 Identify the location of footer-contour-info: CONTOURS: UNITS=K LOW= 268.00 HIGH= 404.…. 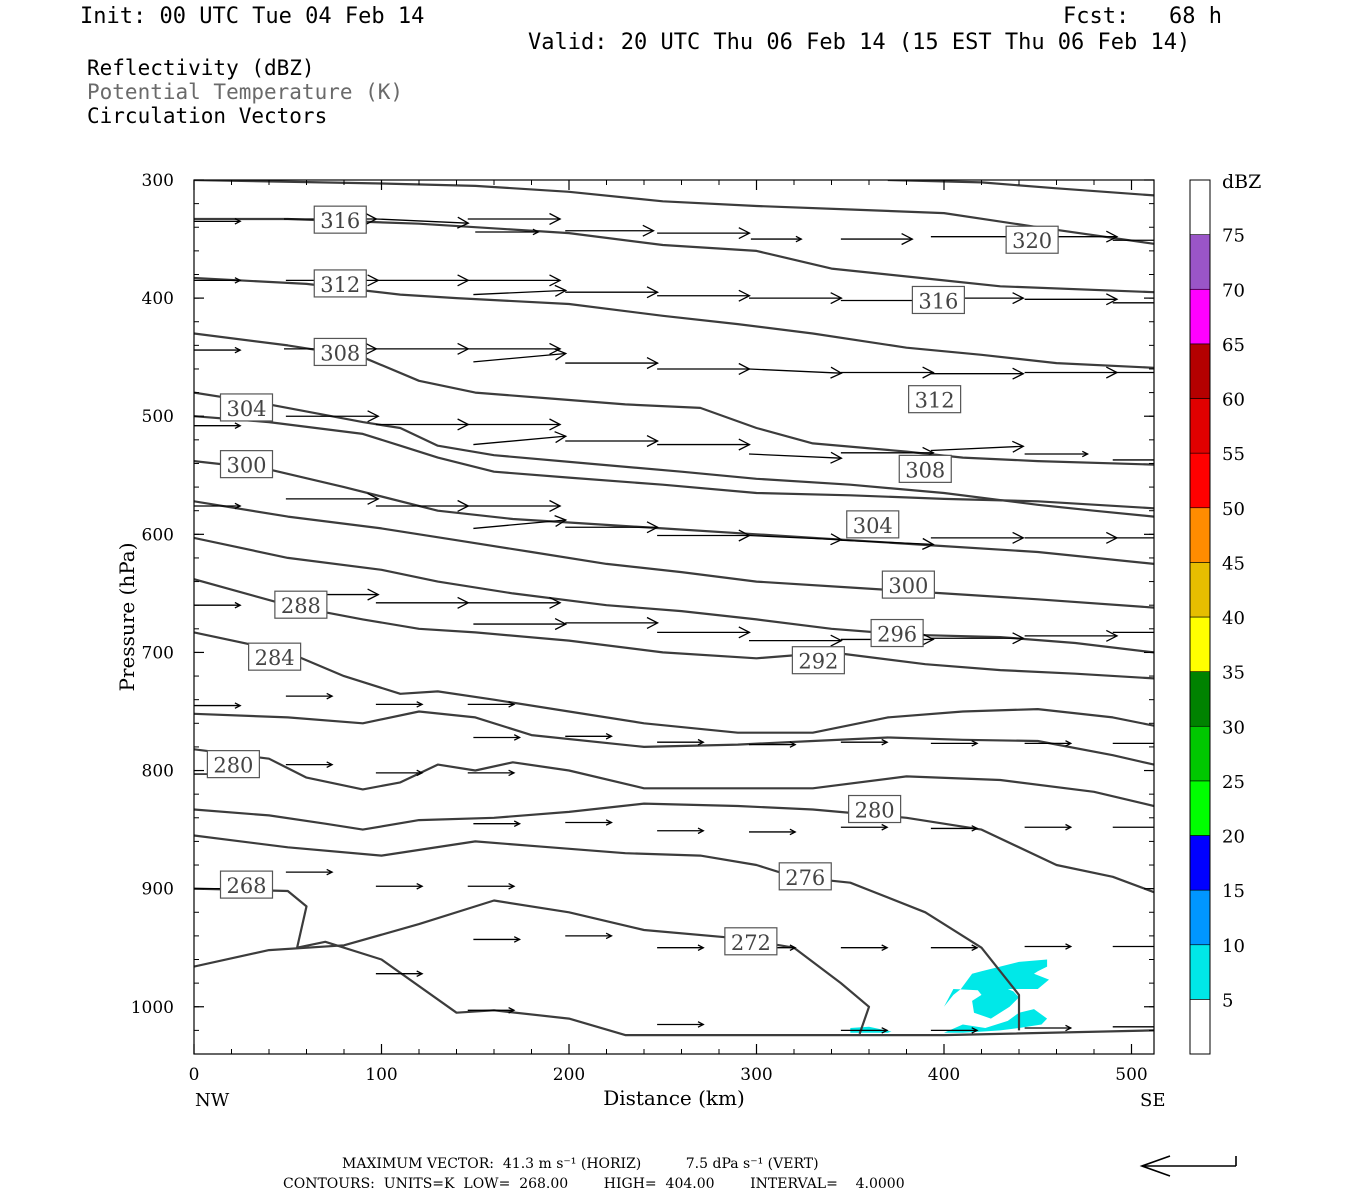
(594, 1184).